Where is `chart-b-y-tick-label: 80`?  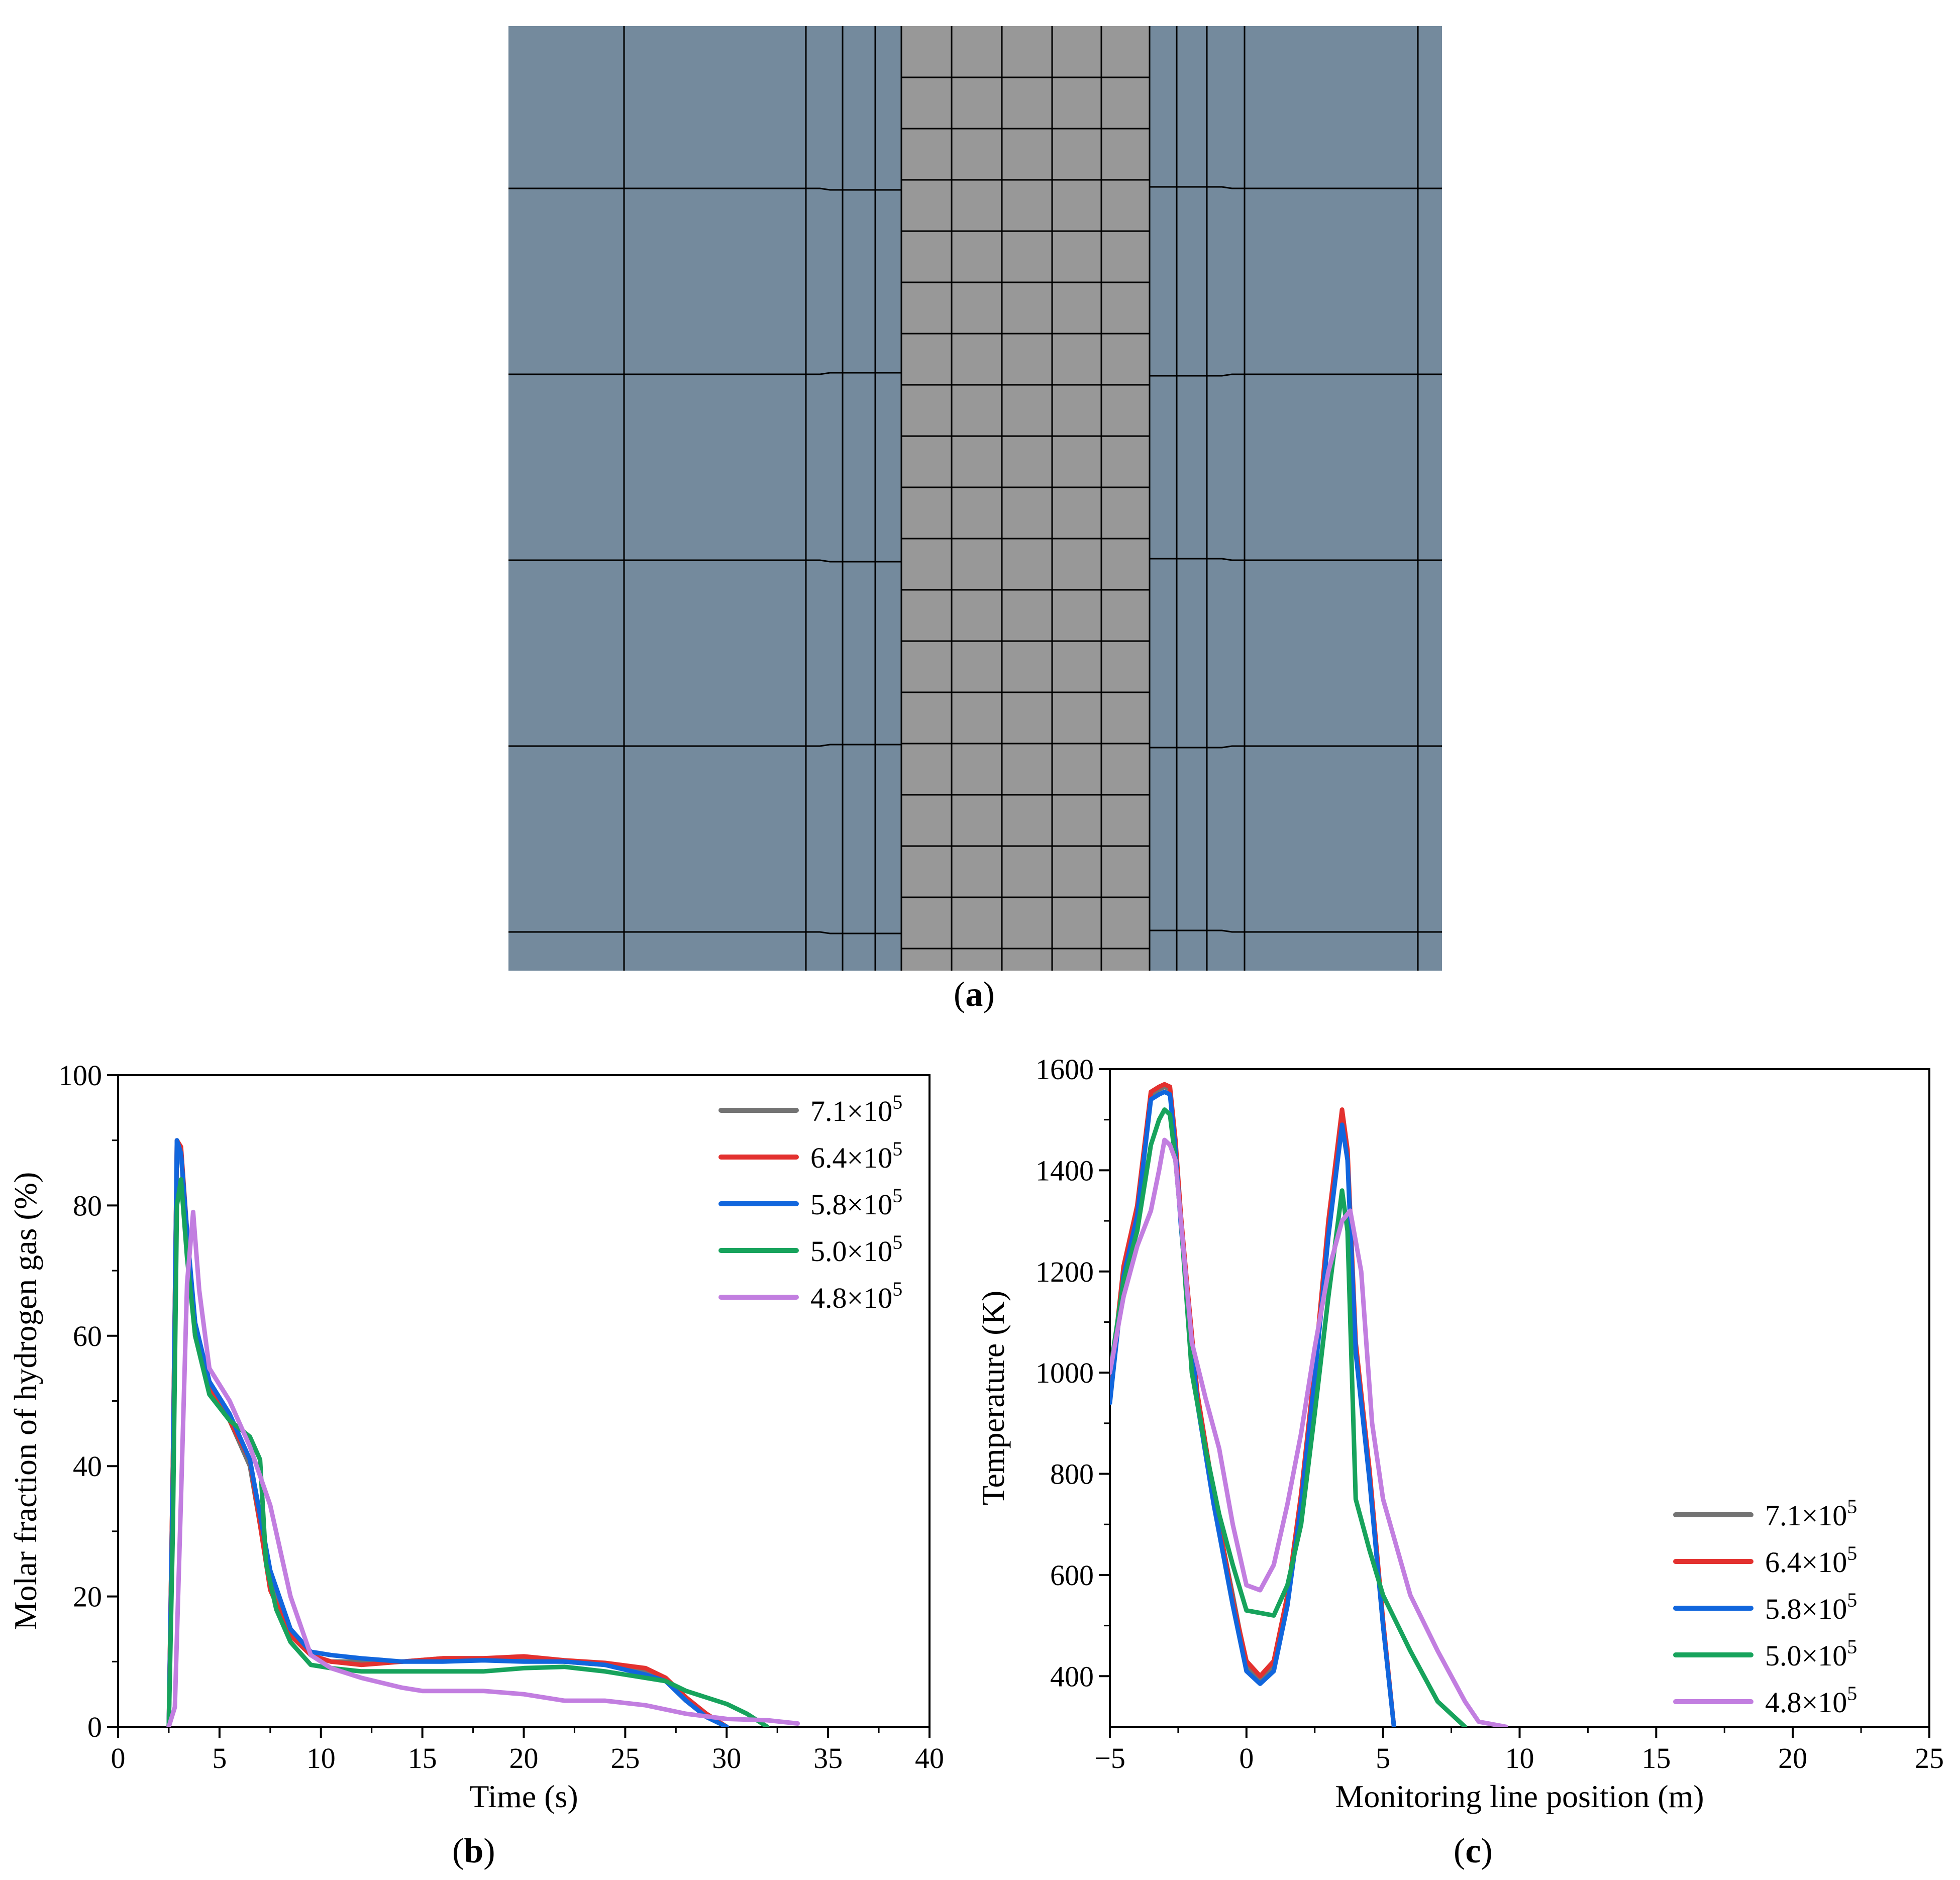
chart-b-y-tick-label: 80 is located at coordinates (87, 1205).